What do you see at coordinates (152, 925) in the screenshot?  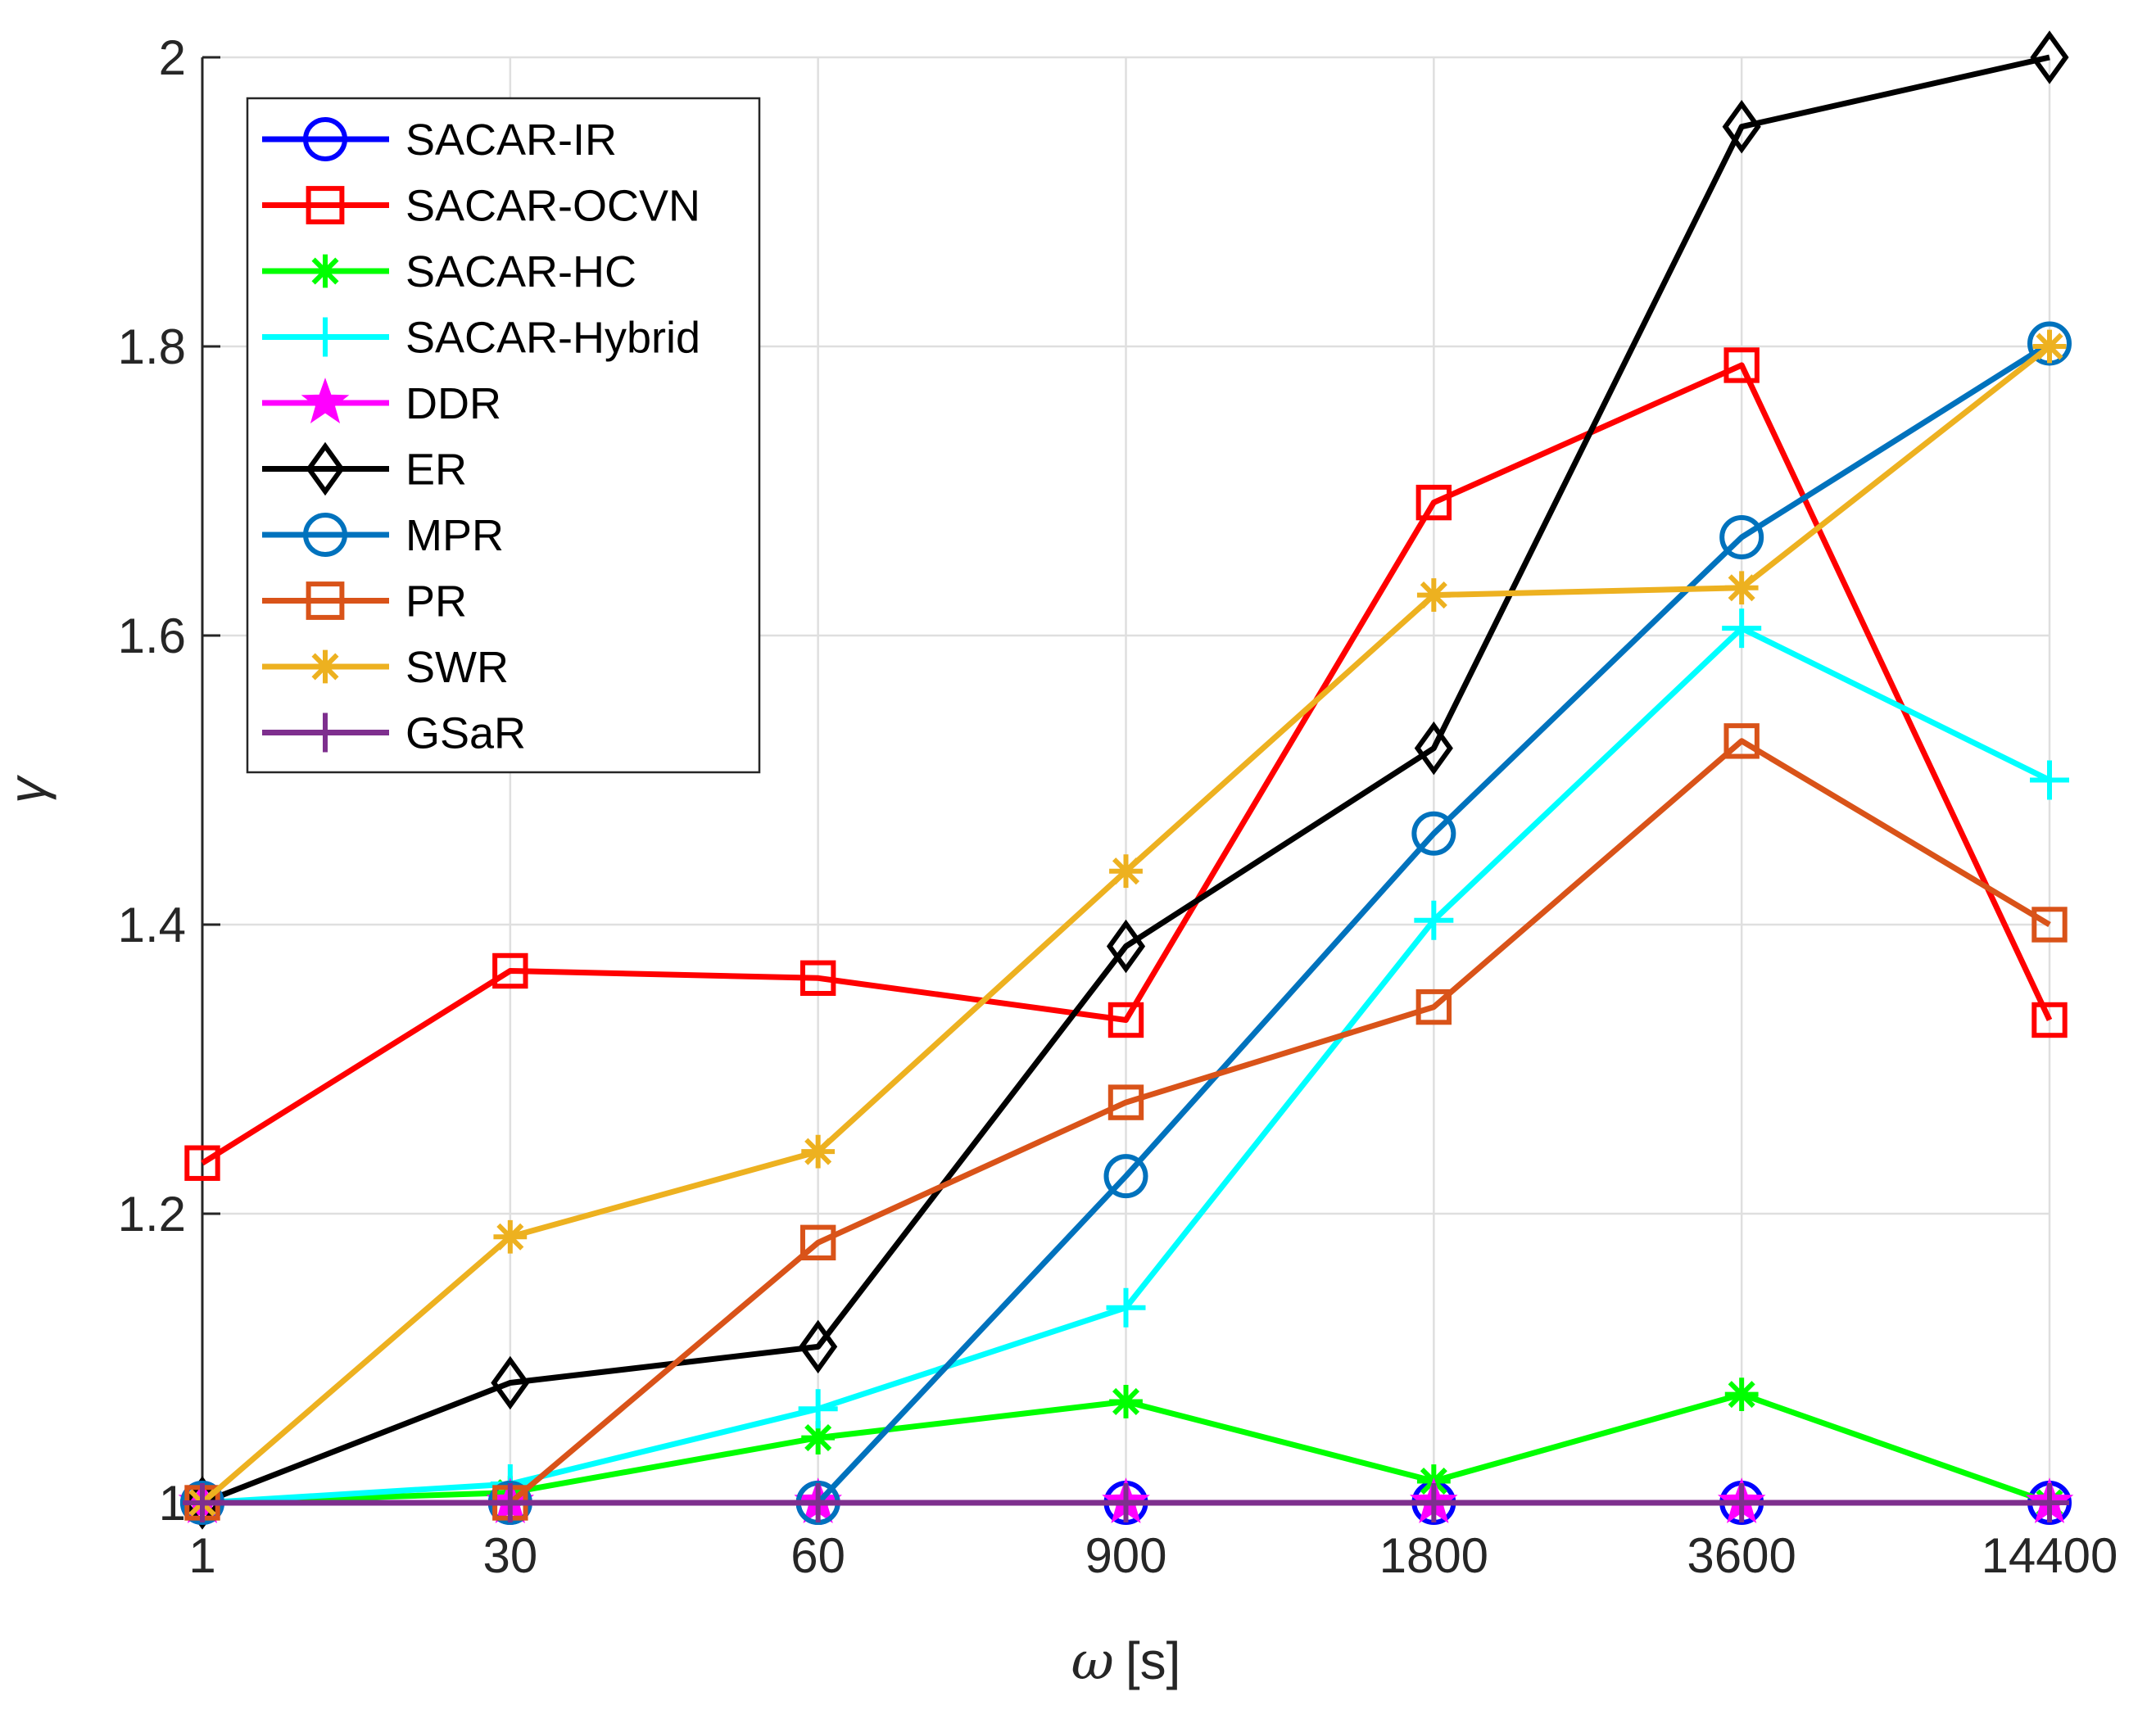 I see `y-tick-label: 1.4` at bounding box center [152, 925].